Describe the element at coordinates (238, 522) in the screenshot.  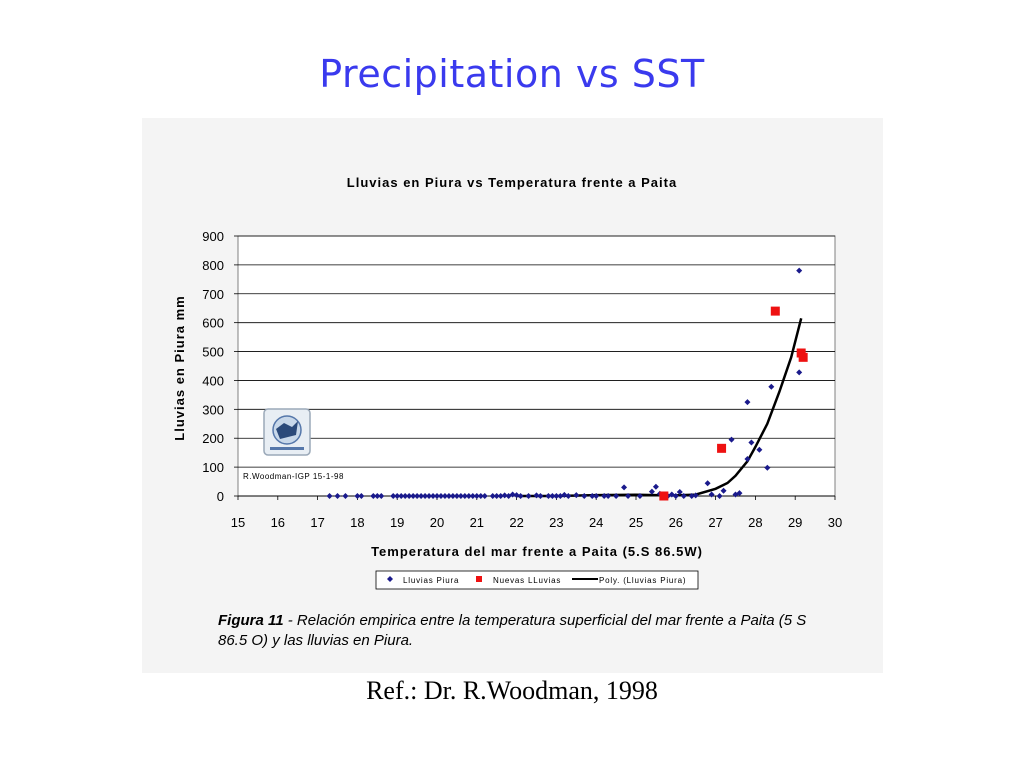
I see `x-tick-label: 15` at that location.